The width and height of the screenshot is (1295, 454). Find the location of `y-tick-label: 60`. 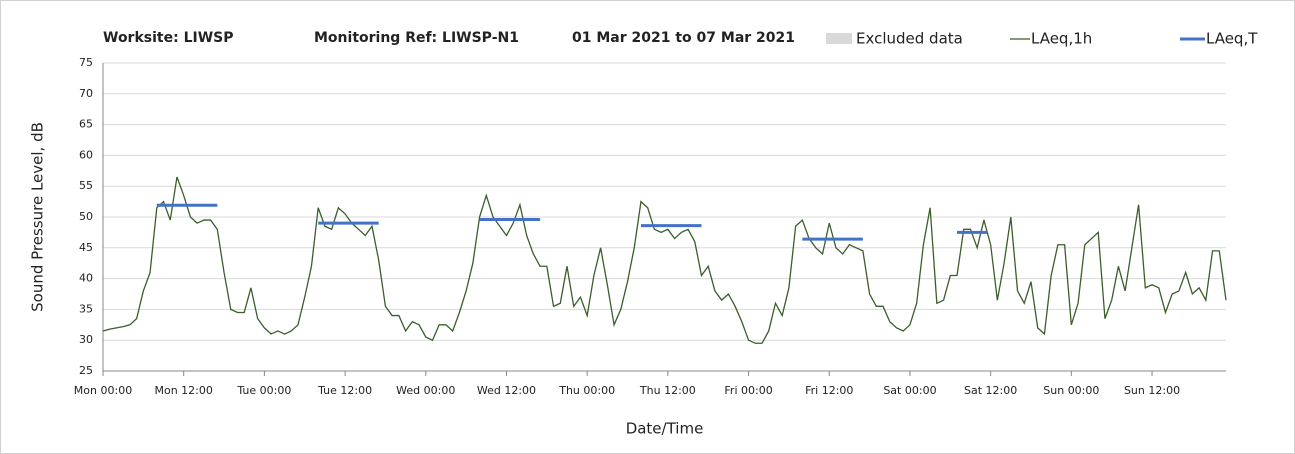

y-tick-label: 60 is located at coordinates (86, 154).